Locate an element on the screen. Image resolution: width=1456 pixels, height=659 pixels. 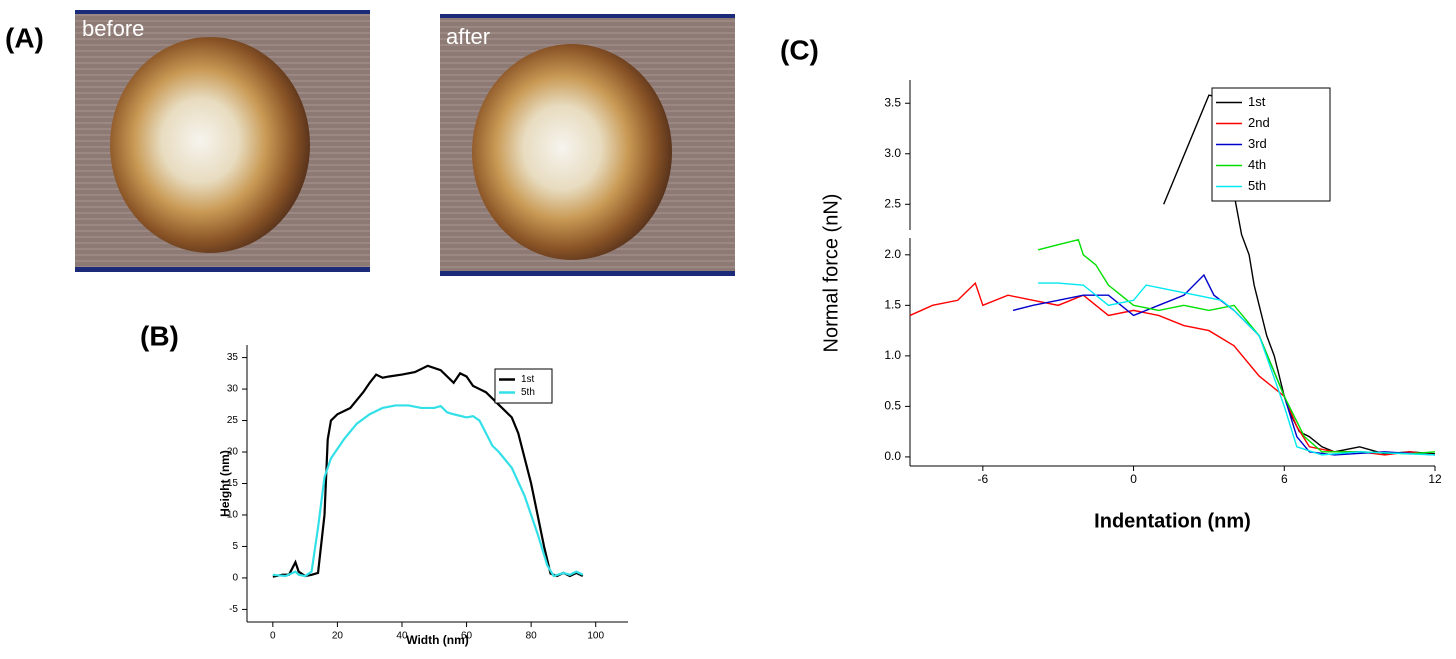
y-tick-label: 0.5 is located at coordinates (892, 406).